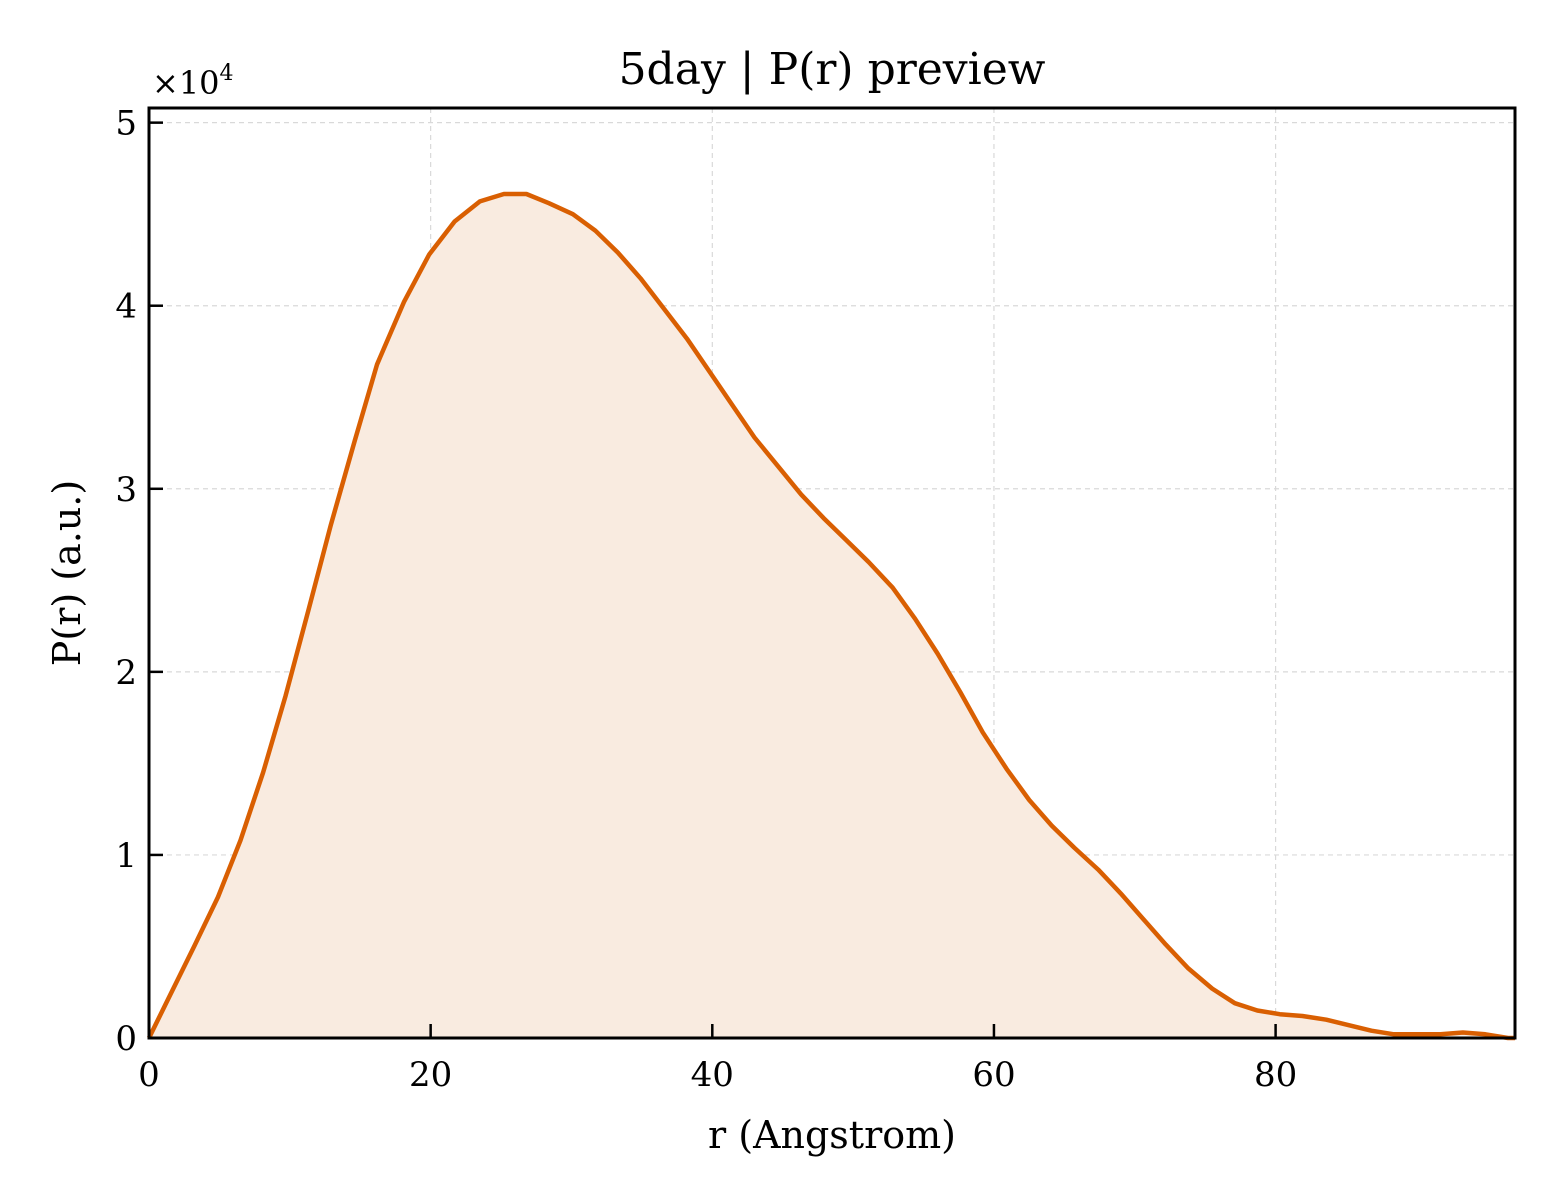 Image resolution: width=1560 pixels, height=1204 pixels. Describe the element at coordinates (832, 69) in the screenshot. I see `chart-title: 5day | P(r) preview` at that location.